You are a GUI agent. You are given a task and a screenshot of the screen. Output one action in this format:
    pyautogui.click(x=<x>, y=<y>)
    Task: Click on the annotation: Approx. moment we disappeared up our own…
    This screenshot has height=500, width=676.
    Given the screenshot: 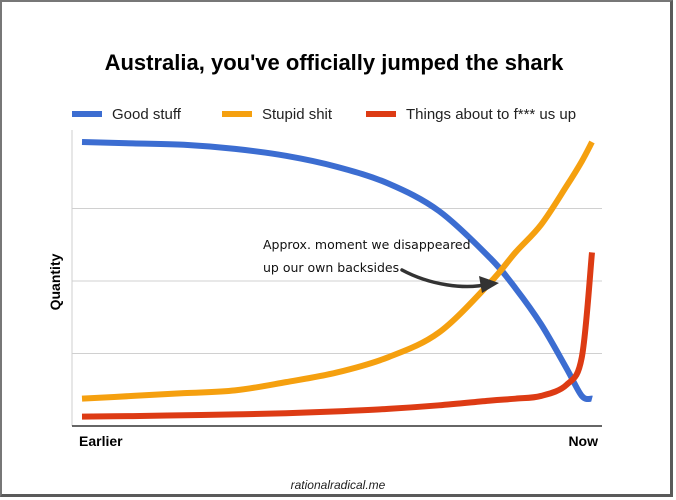 What is the action you would take?
    pyautogui.click(x=381, y=265)
    